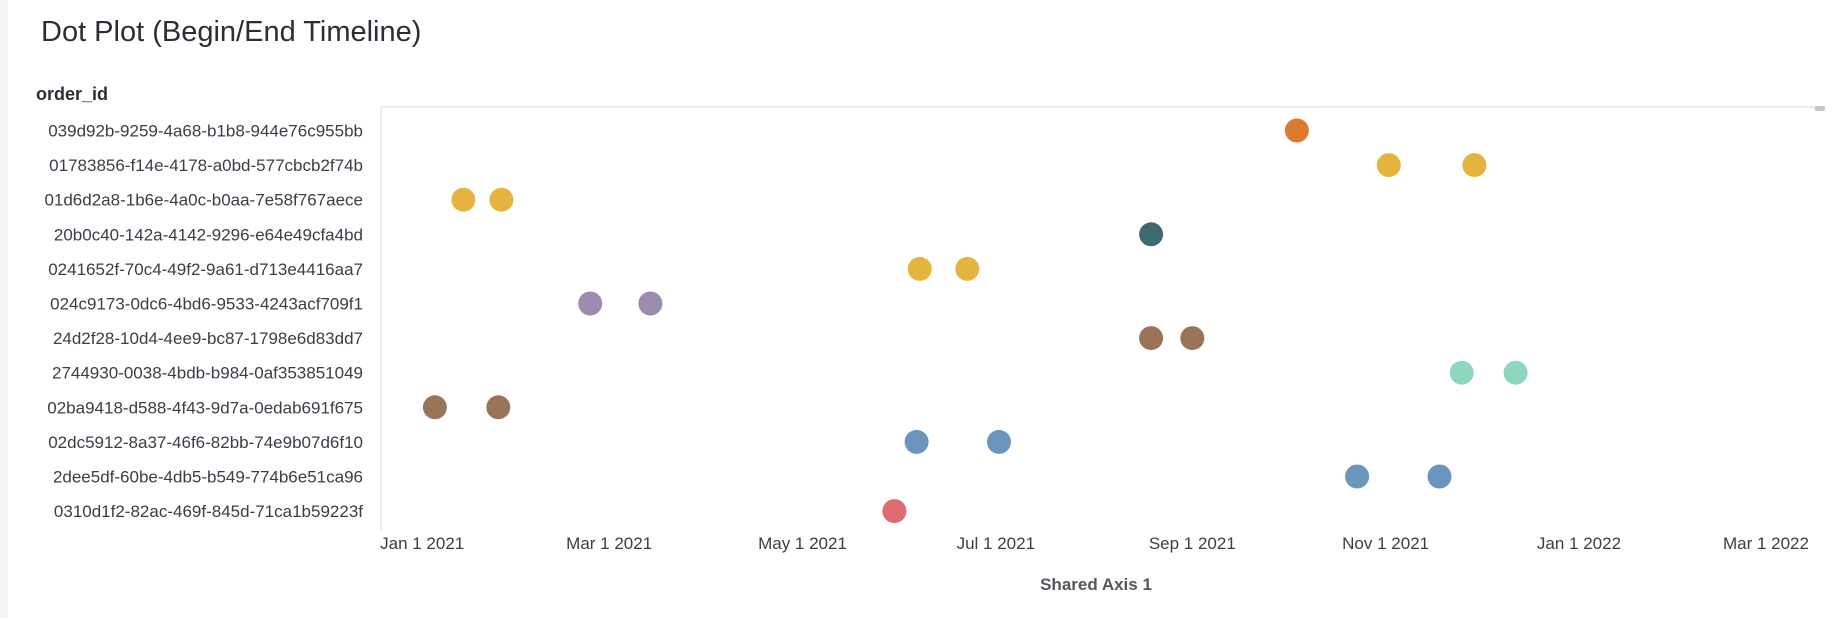  I want to click on chart-title: Dot Plot (Begin/End Timeline), so click(231, 32).